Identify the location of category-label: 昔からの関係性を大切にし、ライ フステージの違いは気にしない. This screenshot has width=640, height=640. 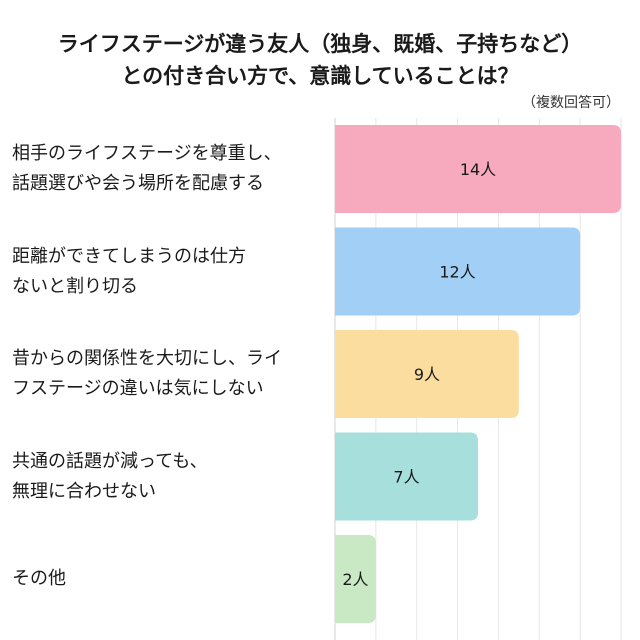
(169, 374).